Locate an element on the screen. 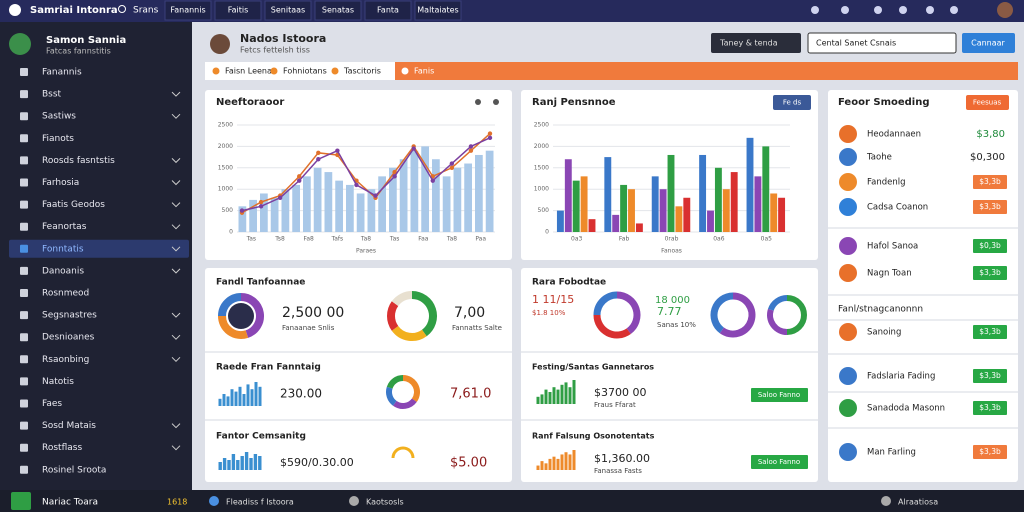 This screenshot has width=1024, height=512. tab: Faisn Leena is located at coordinates (248, 71).